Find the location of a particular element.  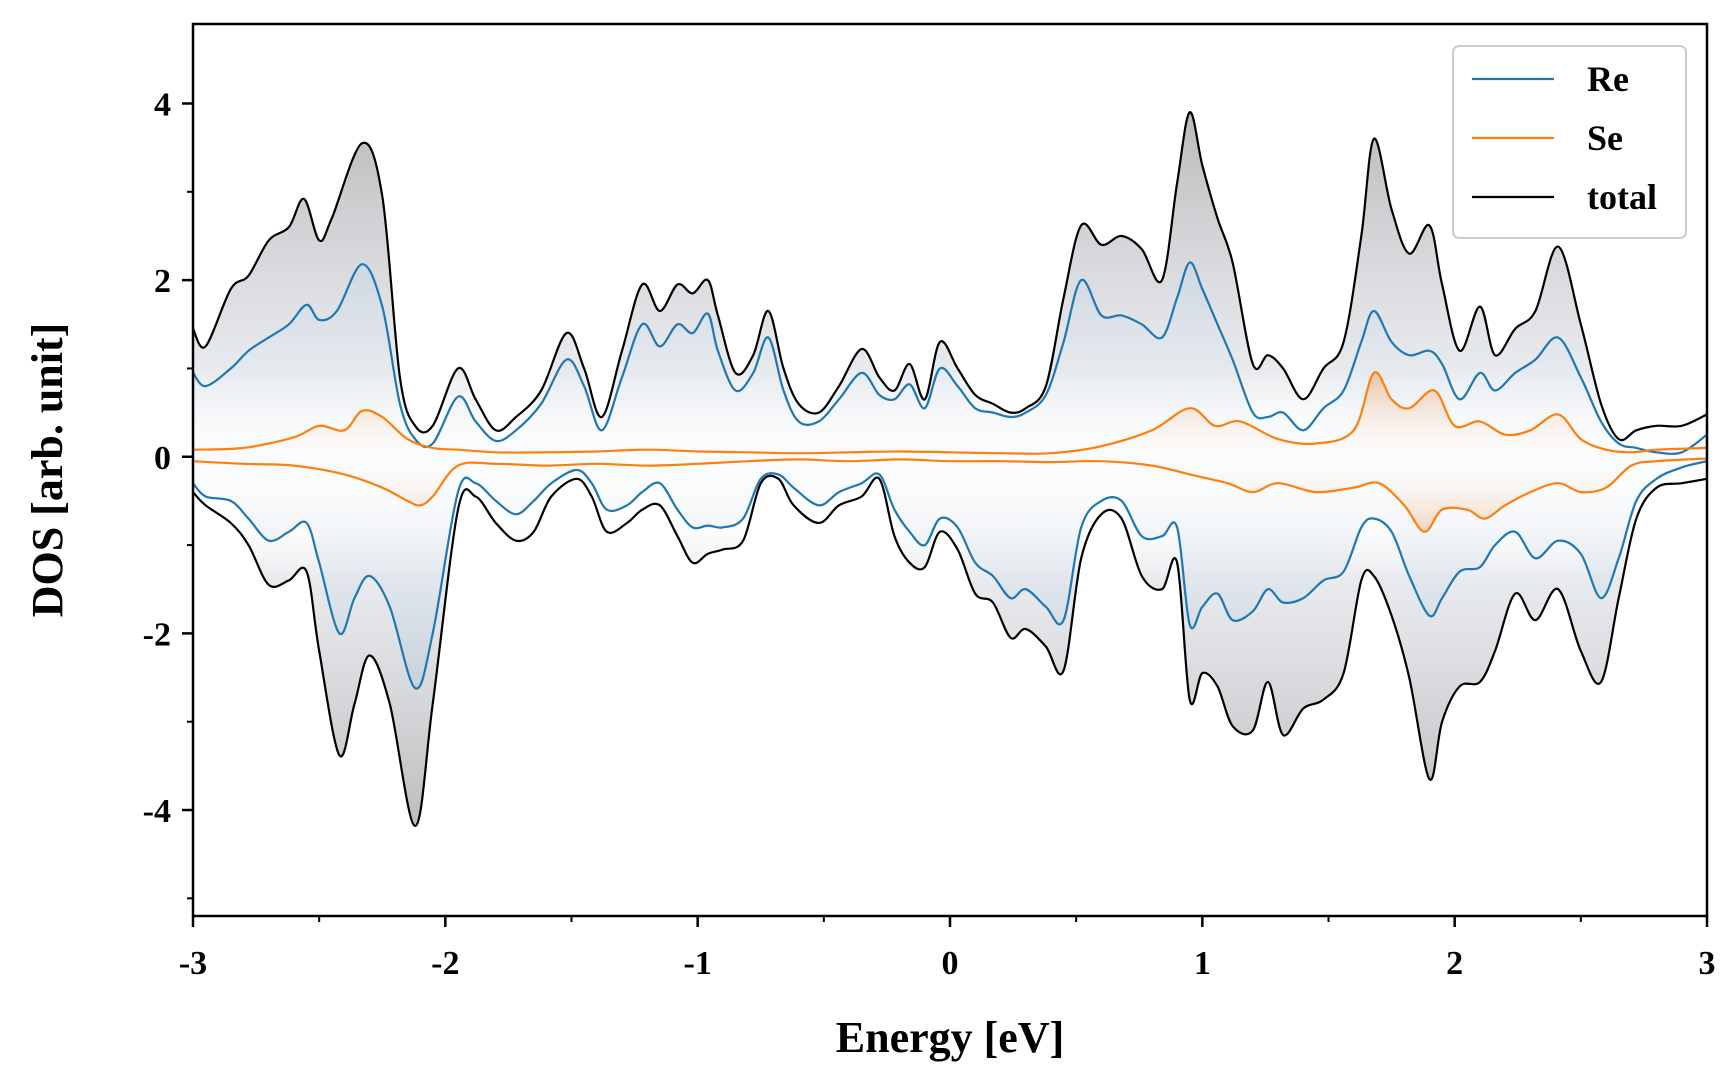

y-tick-label: 2 is located at coordinates (162, 281).